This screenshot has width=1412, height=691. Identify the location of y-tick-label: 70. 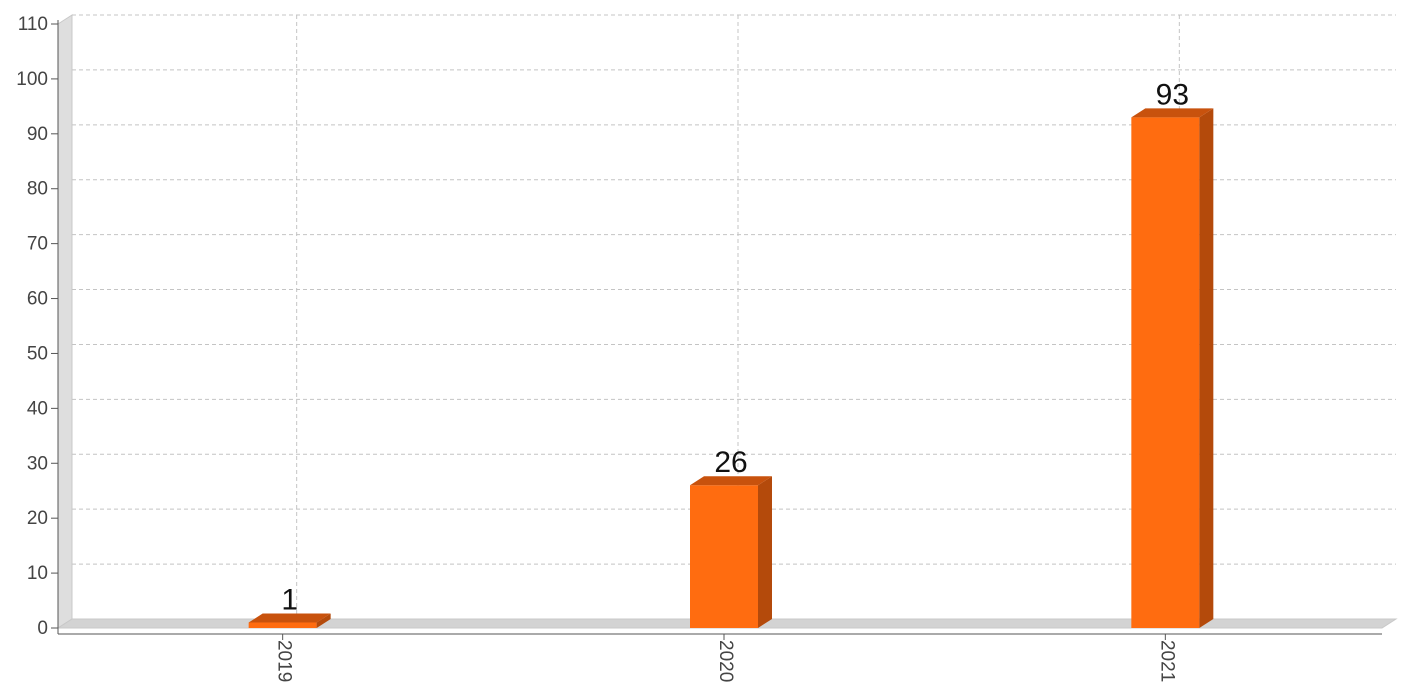
(37, 244).